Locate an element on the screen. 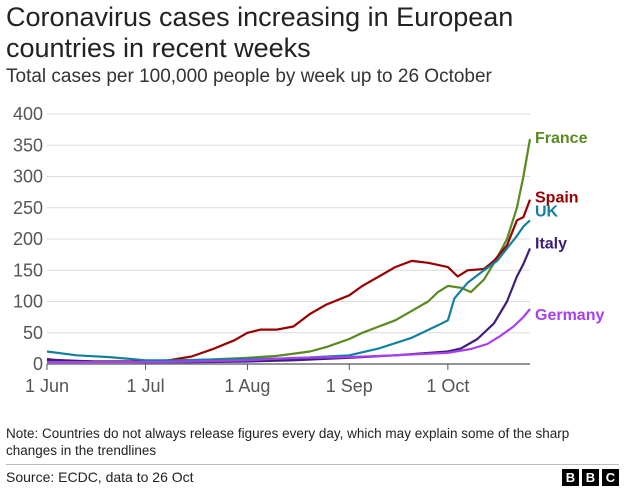 This screenshot has width=627, height=489. y-tick-label: 350 is located at coordinates (28, 145).